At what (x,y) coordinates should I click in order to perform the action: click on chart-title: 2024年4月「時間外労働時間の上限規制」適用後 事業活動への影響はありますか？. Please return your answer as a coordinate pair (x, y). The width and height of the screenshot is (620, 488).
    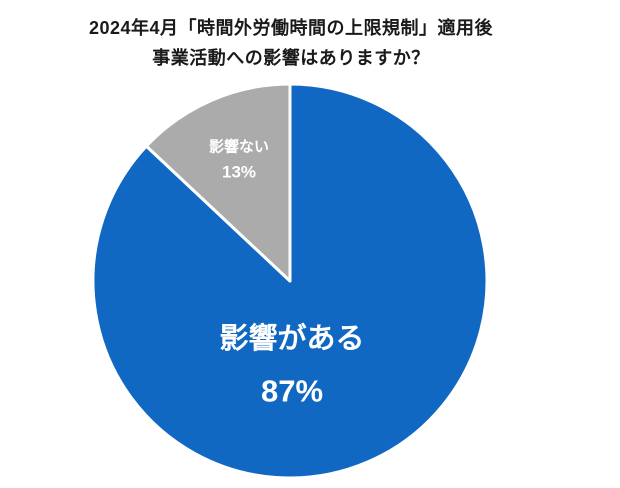
    Looking at the image, I should click on (291, 43).